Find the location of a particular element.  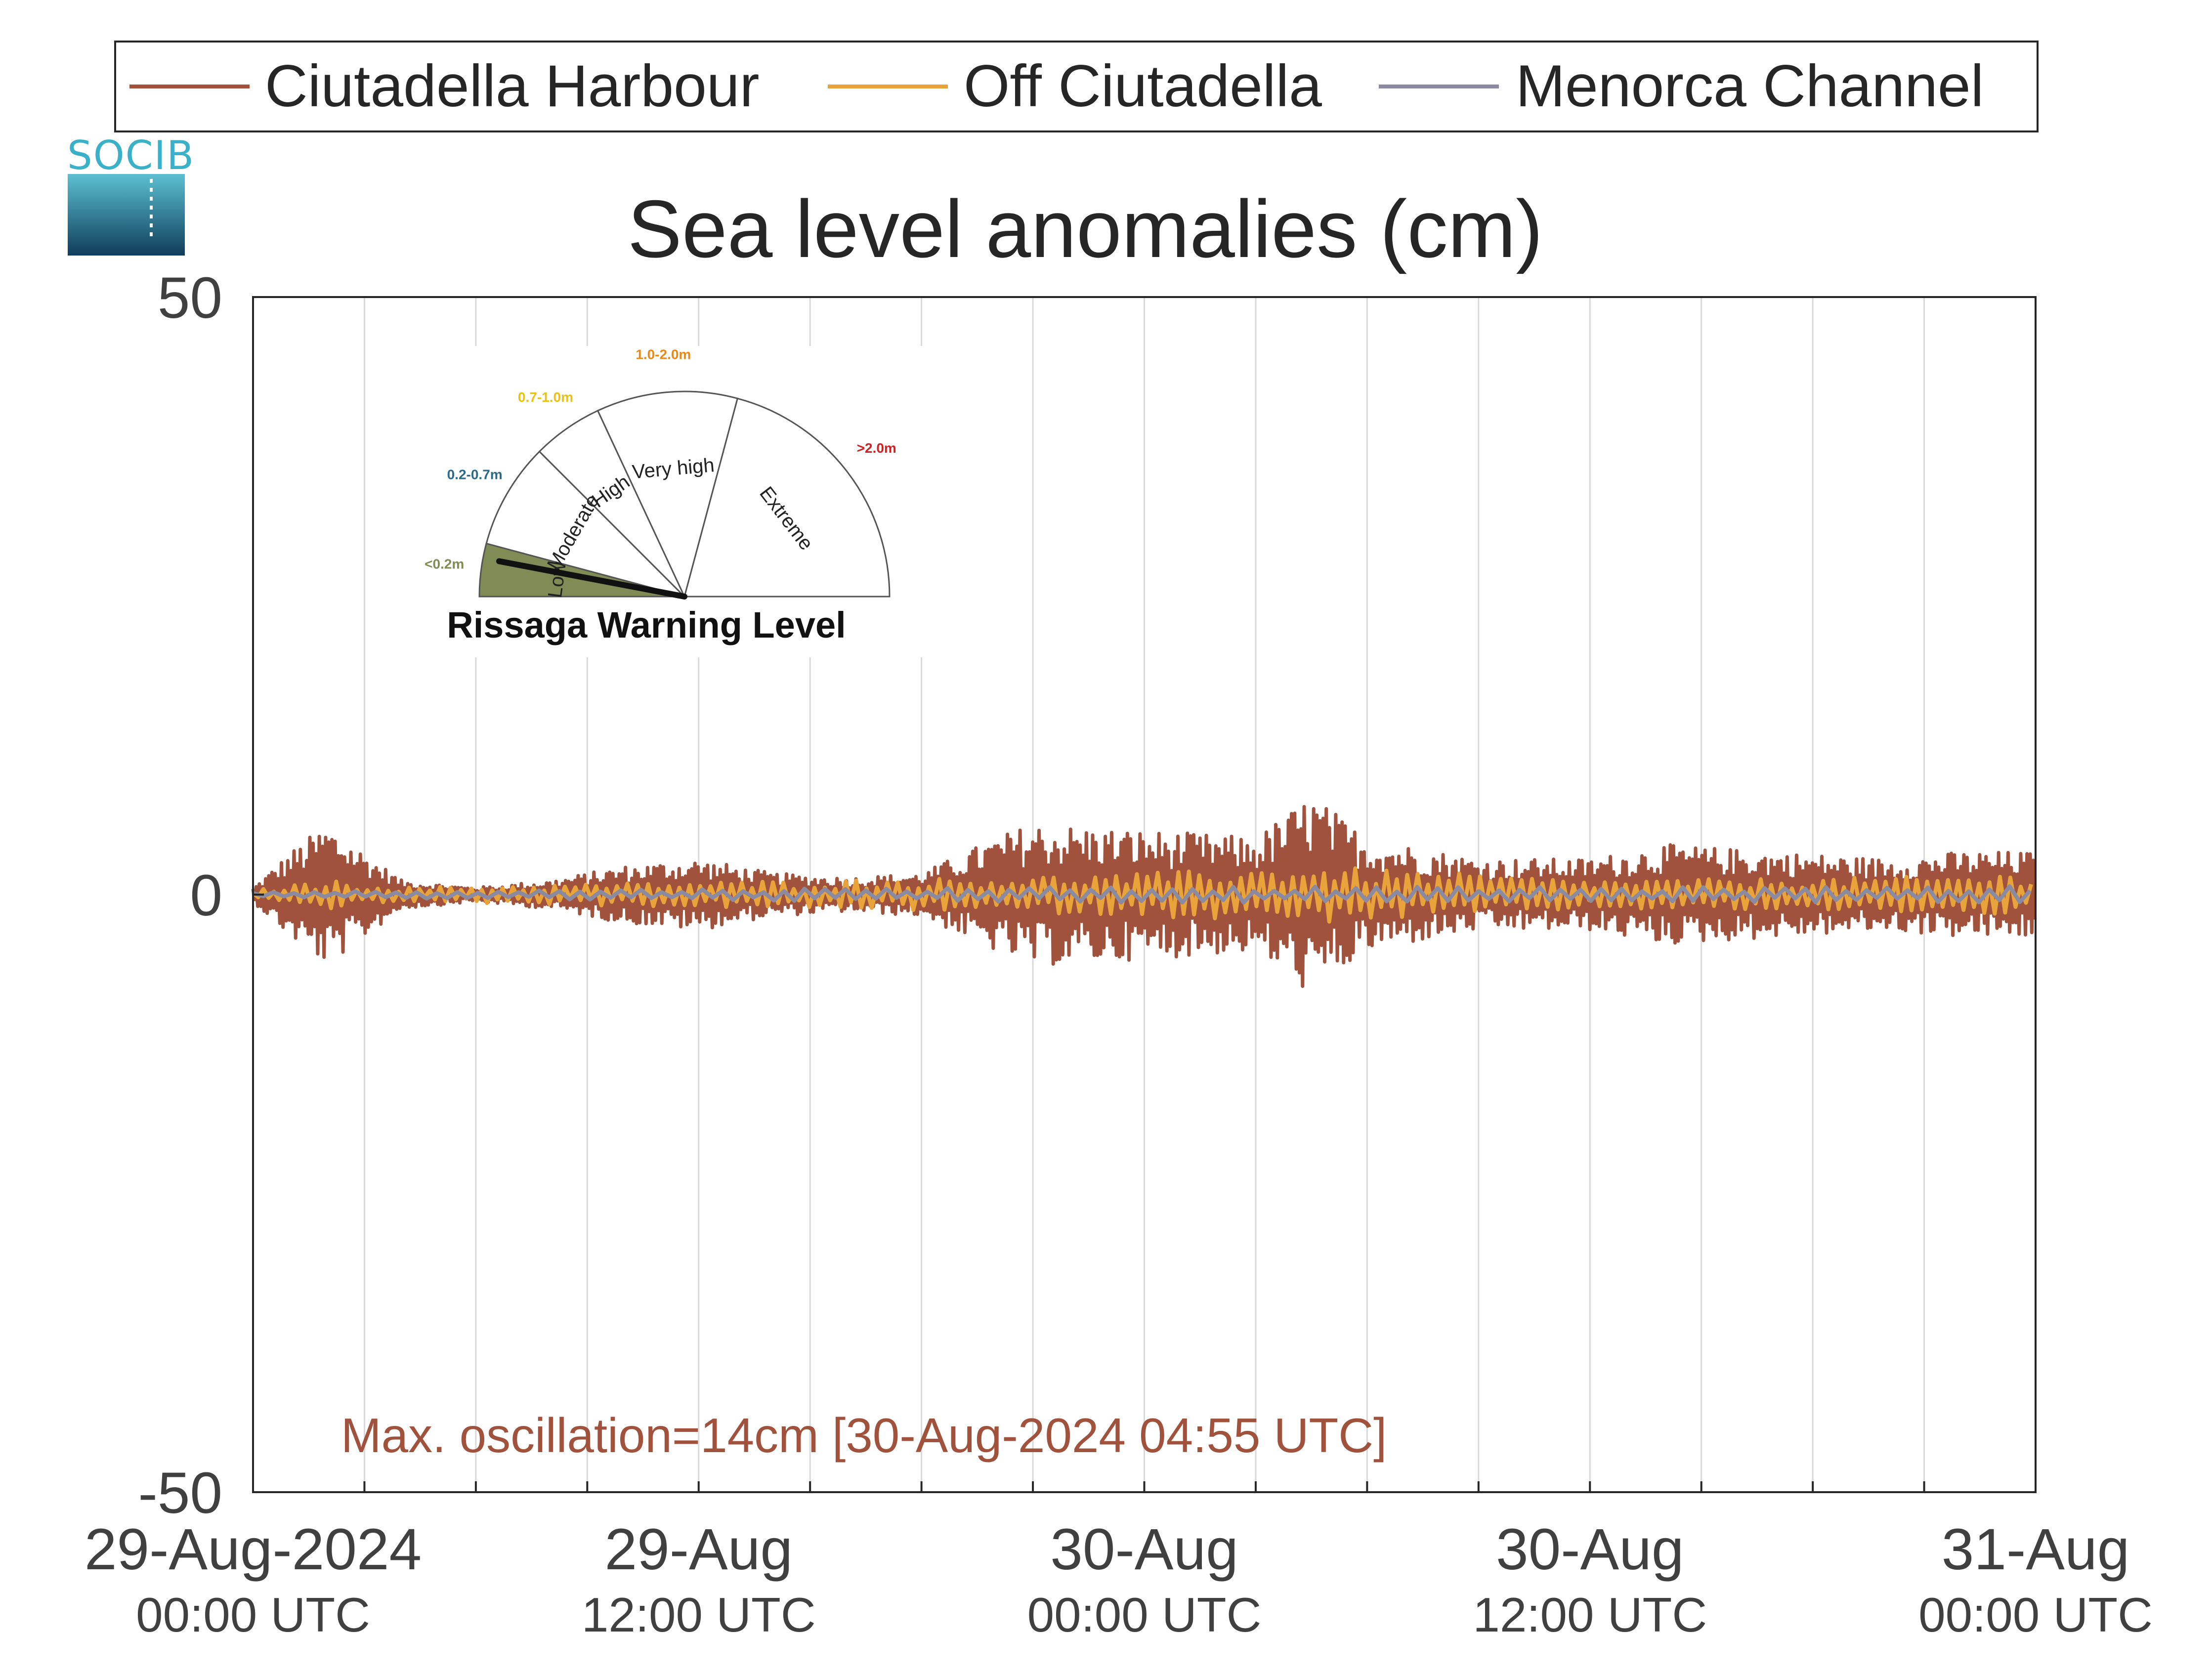

gauge-sectors is located at coordinates (684, 494).